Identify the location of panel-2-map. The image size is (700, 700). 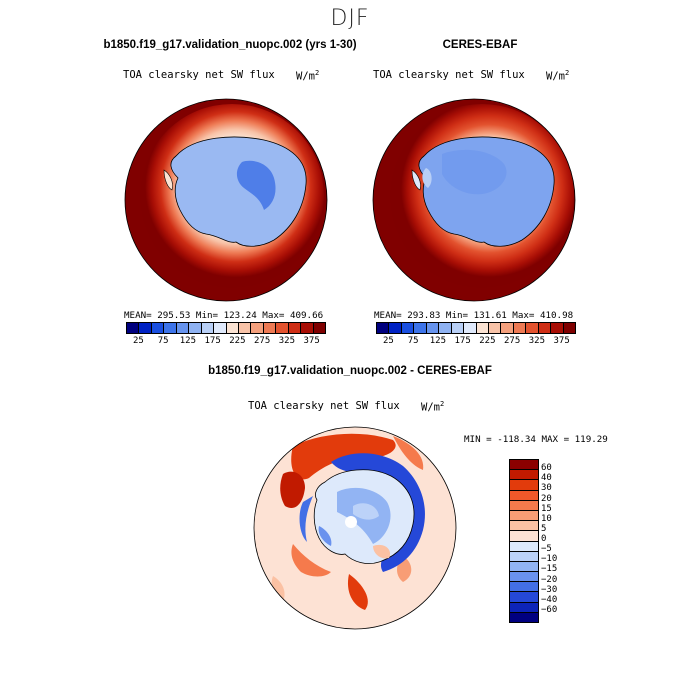
(474, 200).